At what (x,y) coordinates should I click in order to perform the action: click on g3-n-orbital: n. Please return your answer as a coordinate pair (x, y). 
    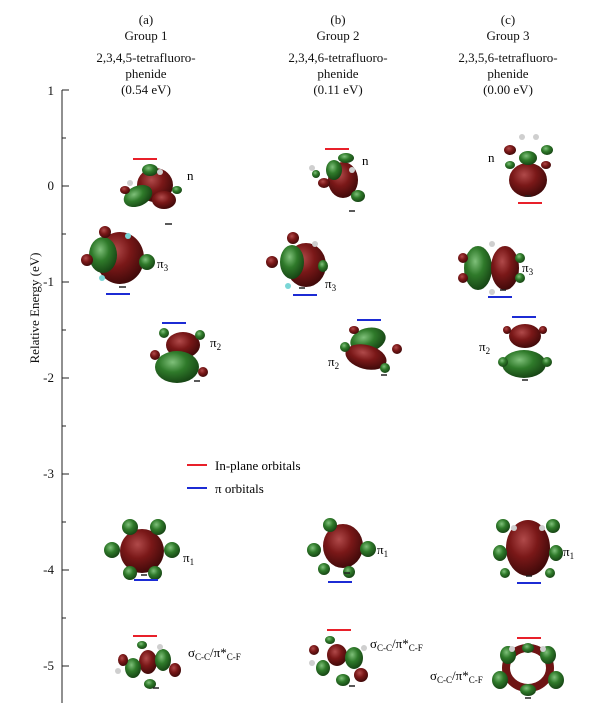
    Looking at the image, I should click on (520, 169).